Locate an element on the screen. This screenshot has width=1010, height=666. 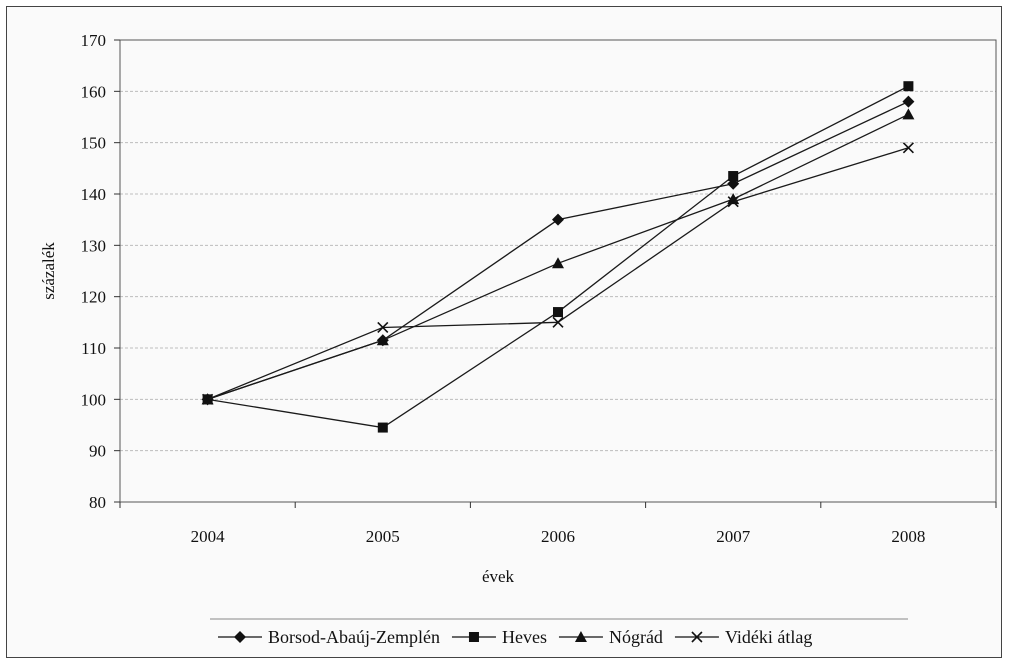
x-tick-label: 2005 is located at coordinates (383, 536).